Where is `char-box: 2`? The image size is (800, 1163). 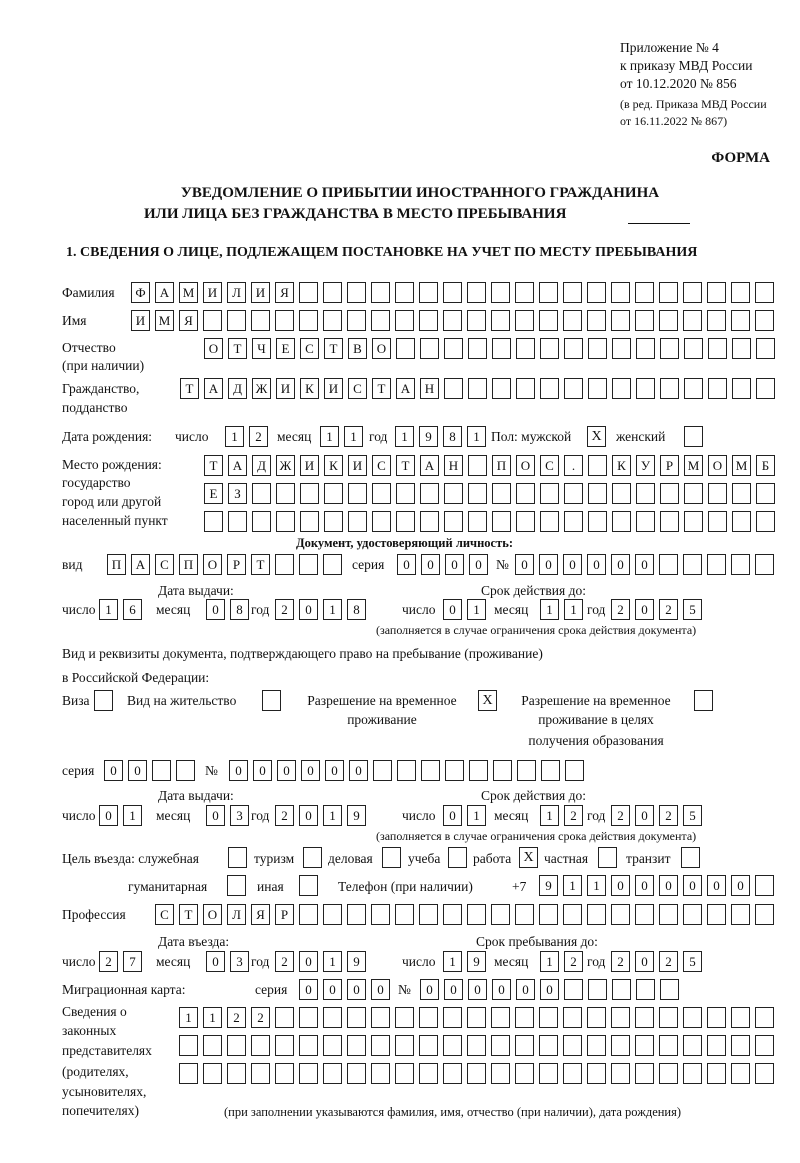 char-box: 2 is located at coordinates (284, 961).